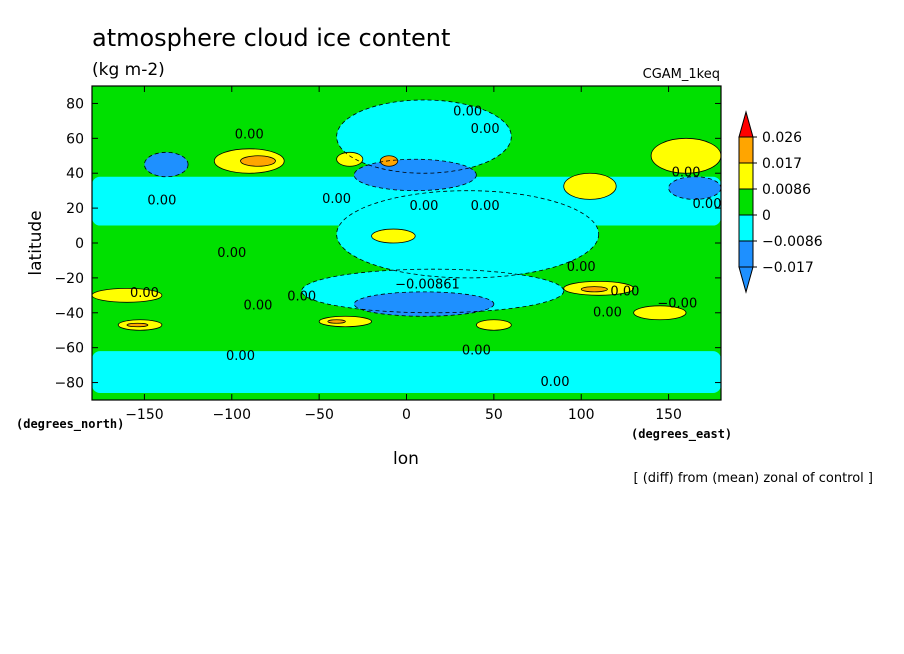  What do you see at coordinates (476, 351) in the screenshot?
I see `contour-label-17: 0.00` at bounding box center [476, 351].